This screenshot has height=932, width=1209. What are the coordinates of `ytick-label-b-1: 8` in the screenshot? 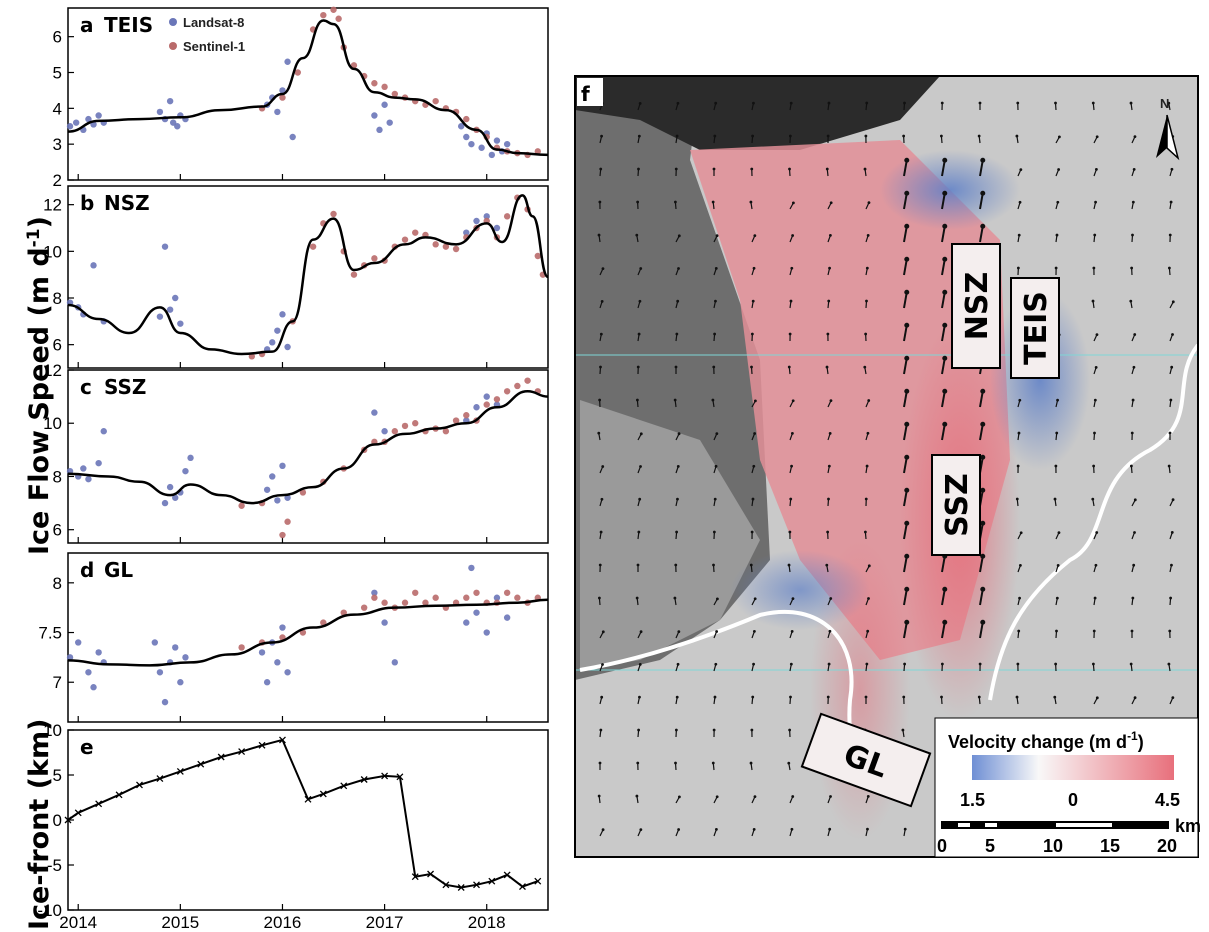 It's located at (57, 298).